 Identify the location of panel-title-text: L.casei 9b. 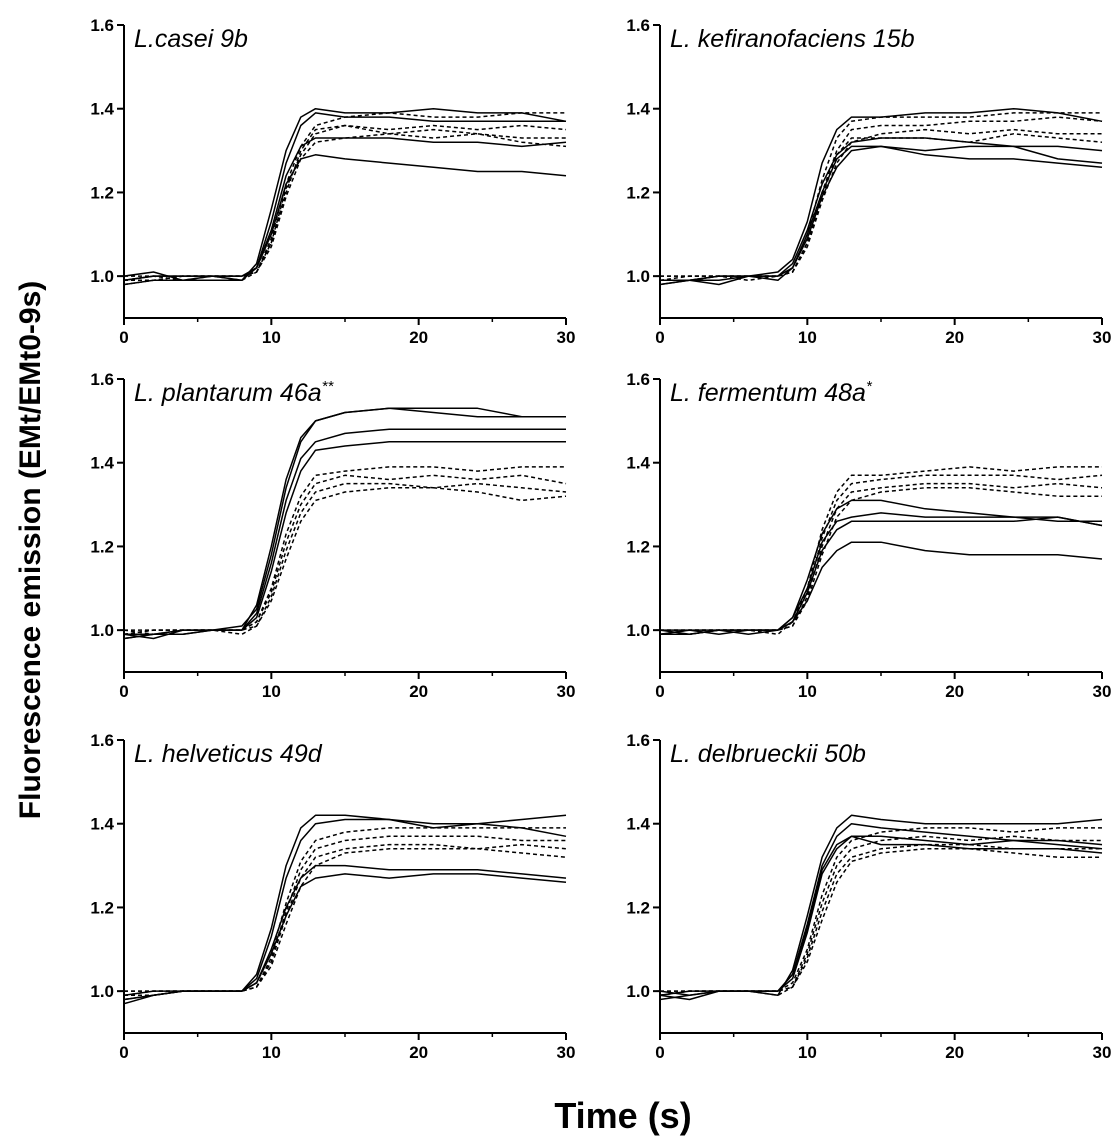
(191, 39).